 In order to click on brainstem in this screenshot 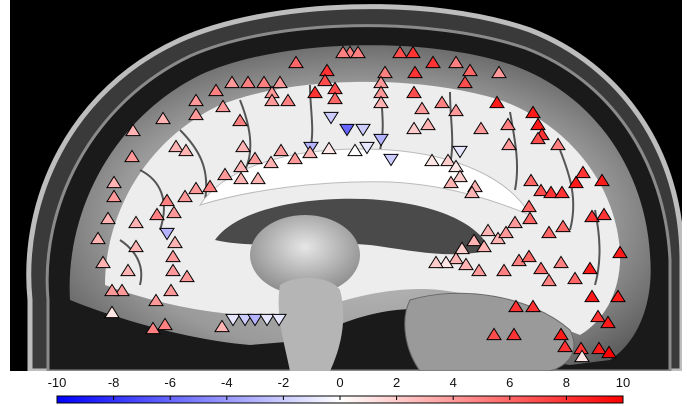, I will do `click(311, 324)`.